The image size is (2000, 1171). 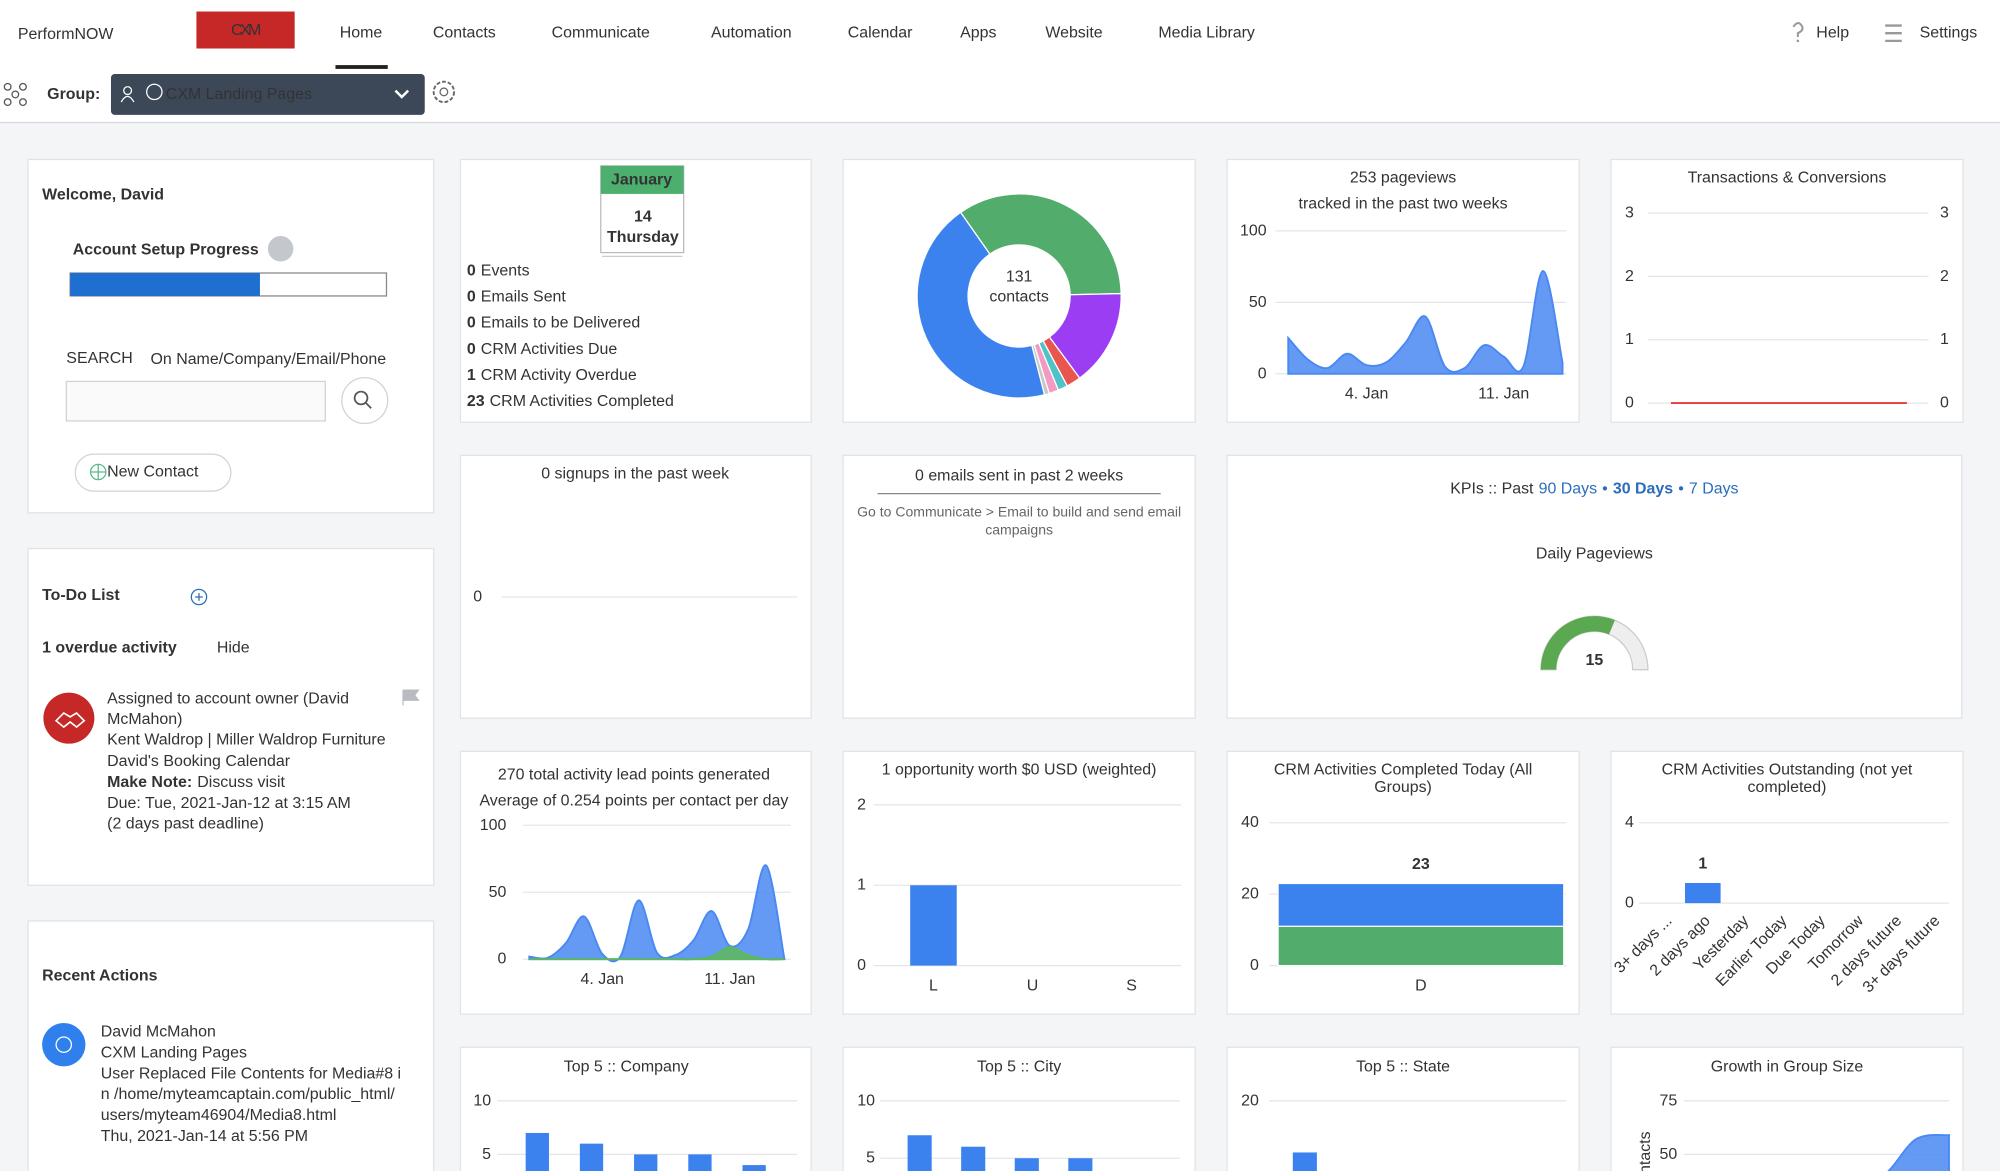 What do you see at coordinates (109, 647) in the screenshot?
I see `overdue-count: 1 overdue activity` at bounding box center [109, 647].